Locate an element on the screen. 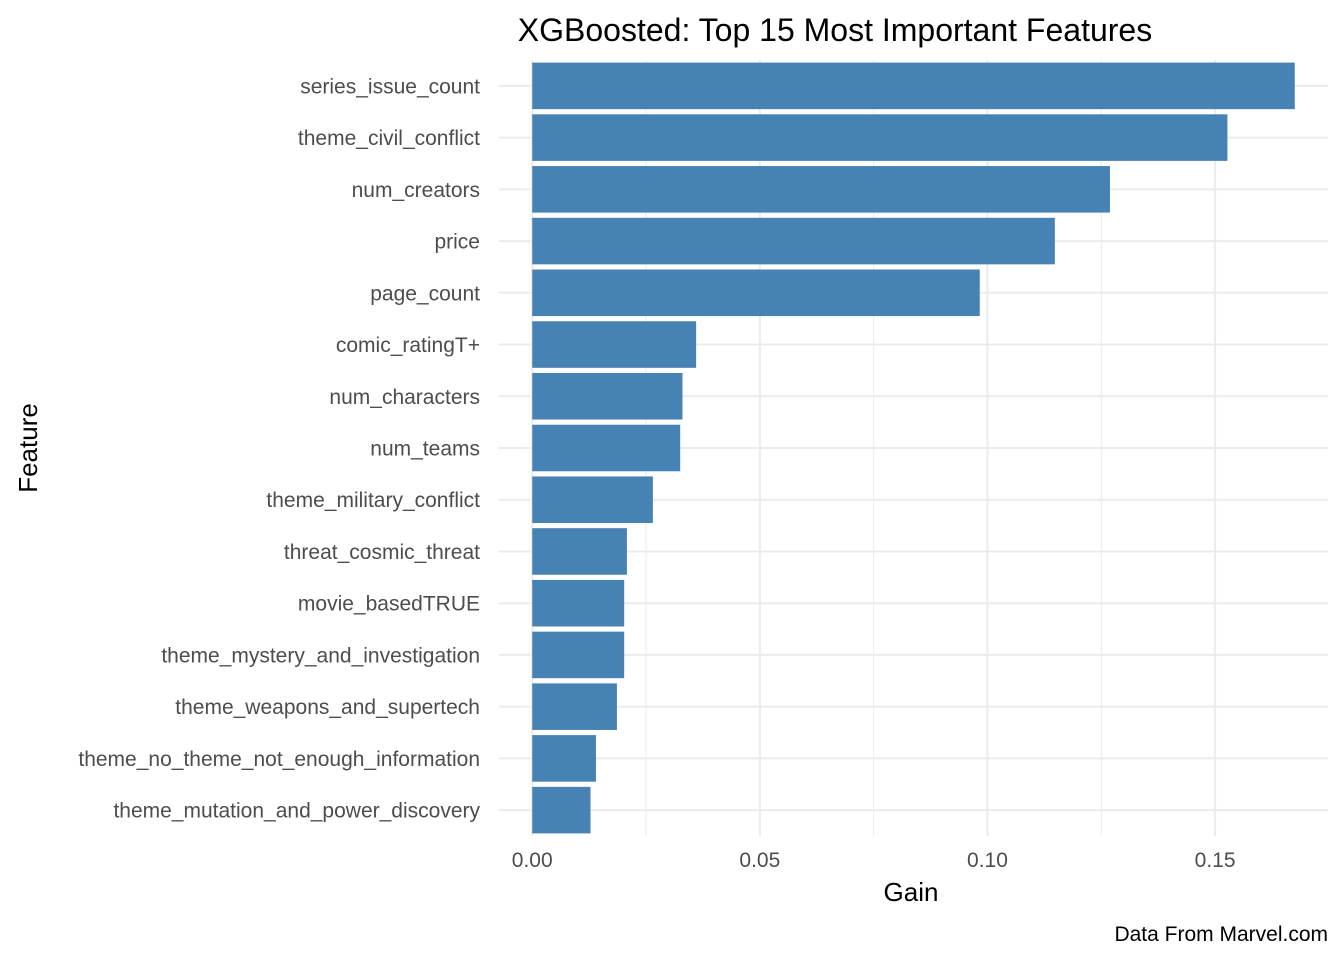 Image resolution: width=1344 pixels, height=960 pixels. bar-theme_military_conflict is located at coordinates (592, 500).